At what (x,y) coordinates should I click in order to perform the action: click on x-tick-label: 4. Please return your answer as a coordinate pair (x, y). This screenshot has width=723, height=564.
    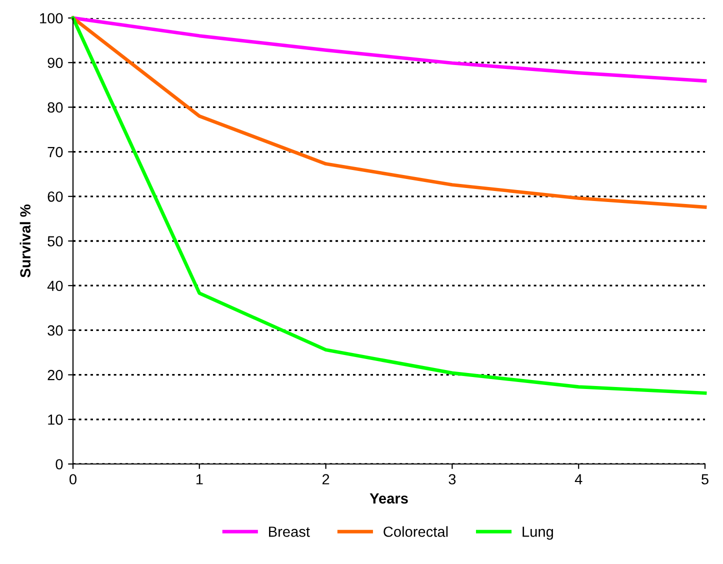
    Looking at the image, I should click on (578, 479).